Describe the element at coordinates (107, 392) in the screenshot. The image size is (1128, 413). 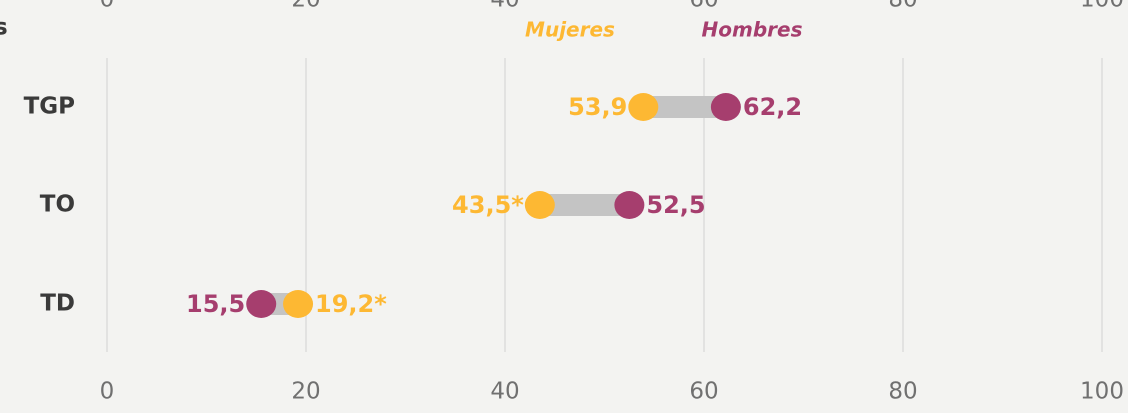
I see `x-tick-label: 0` at that location.